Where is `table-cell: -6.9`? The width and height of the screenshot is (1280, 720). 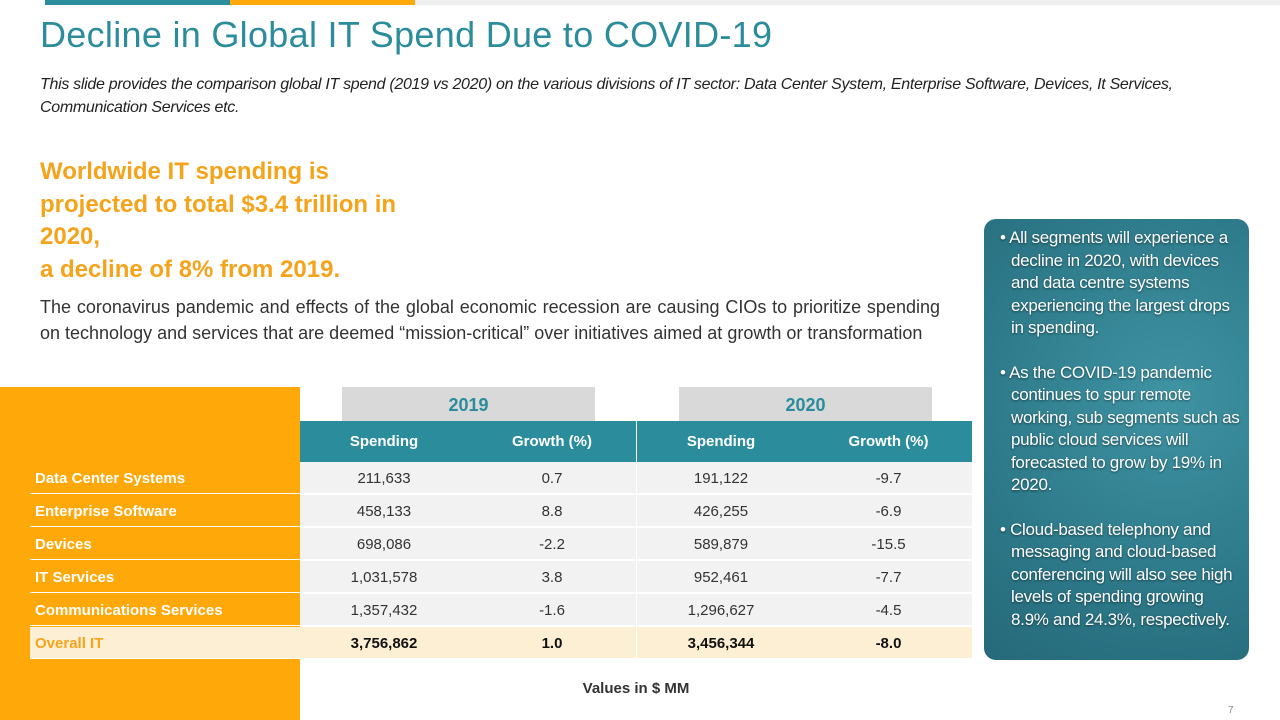
table-cell: -6.9 is located at coordinates (888, 511).